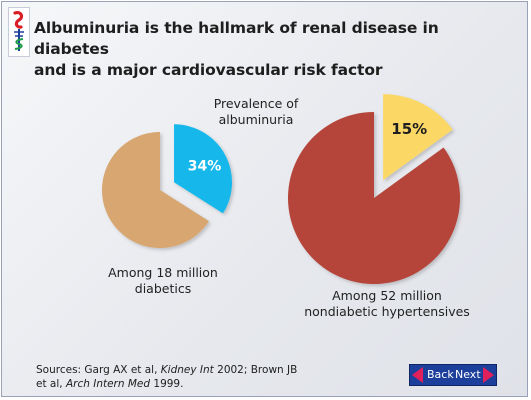 Image resolution: width=531 pixels, height=400 pixels. What do you see at coordinates (409, 129) in the screenshot?
I see `slice-15-percent-label: 15%` at bounding box center [409, 129].